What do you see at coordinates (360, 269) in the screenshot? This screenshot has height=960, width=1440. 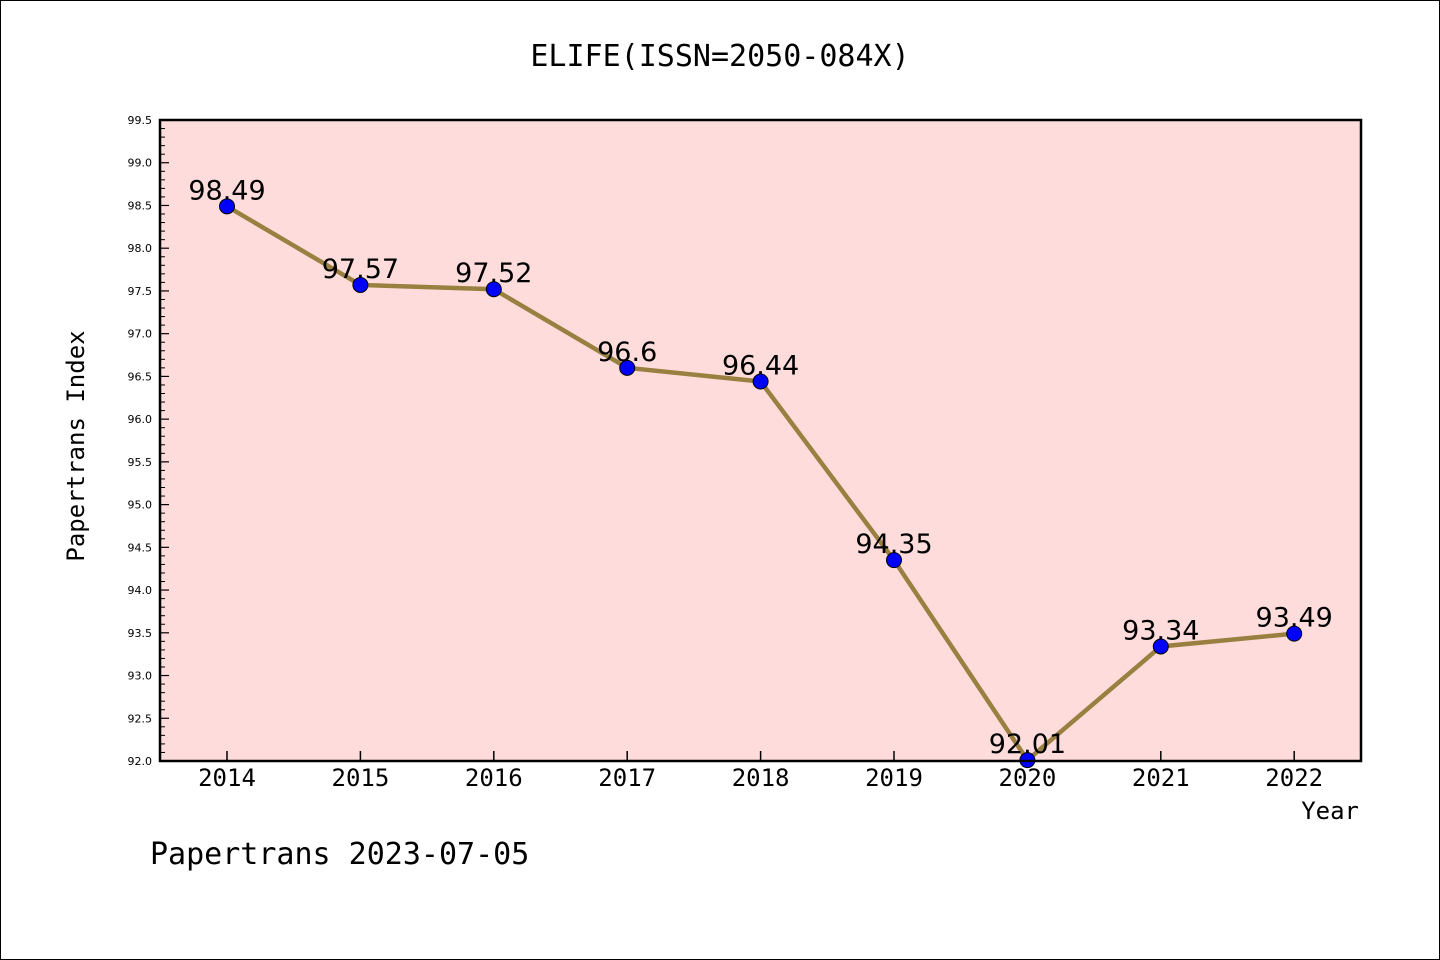 I see `data-label: 97.57` at bounding box center [360, 269].